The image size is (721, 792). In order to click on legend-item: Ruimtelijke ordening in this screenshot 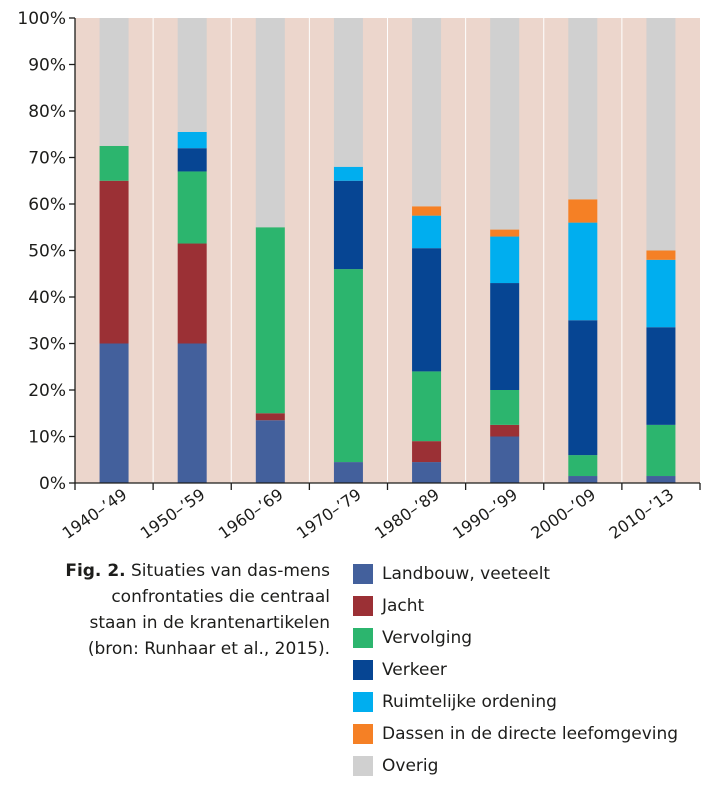, I will do `click(537, 702)`.